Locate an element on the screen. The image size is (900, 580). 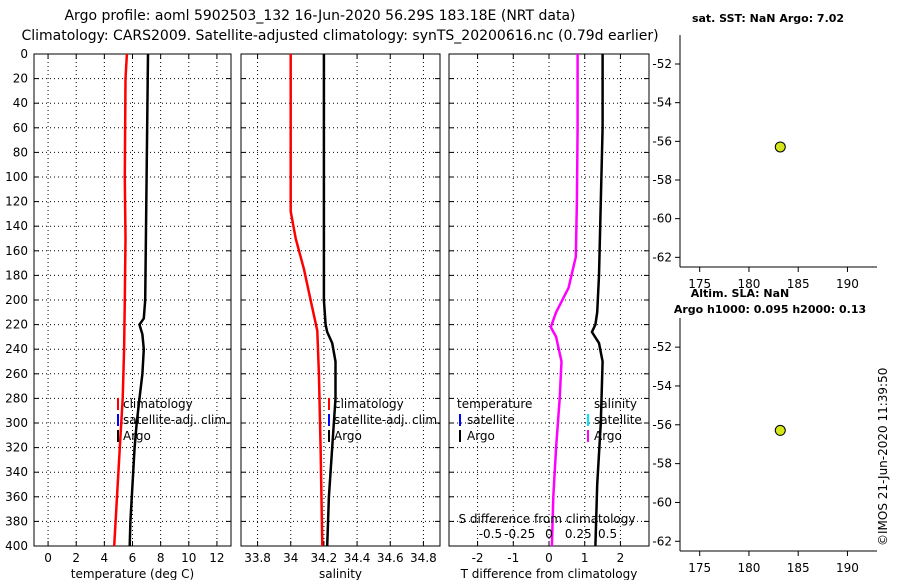
legend-title-salinity: salinity is located at coordinates (615, 404).